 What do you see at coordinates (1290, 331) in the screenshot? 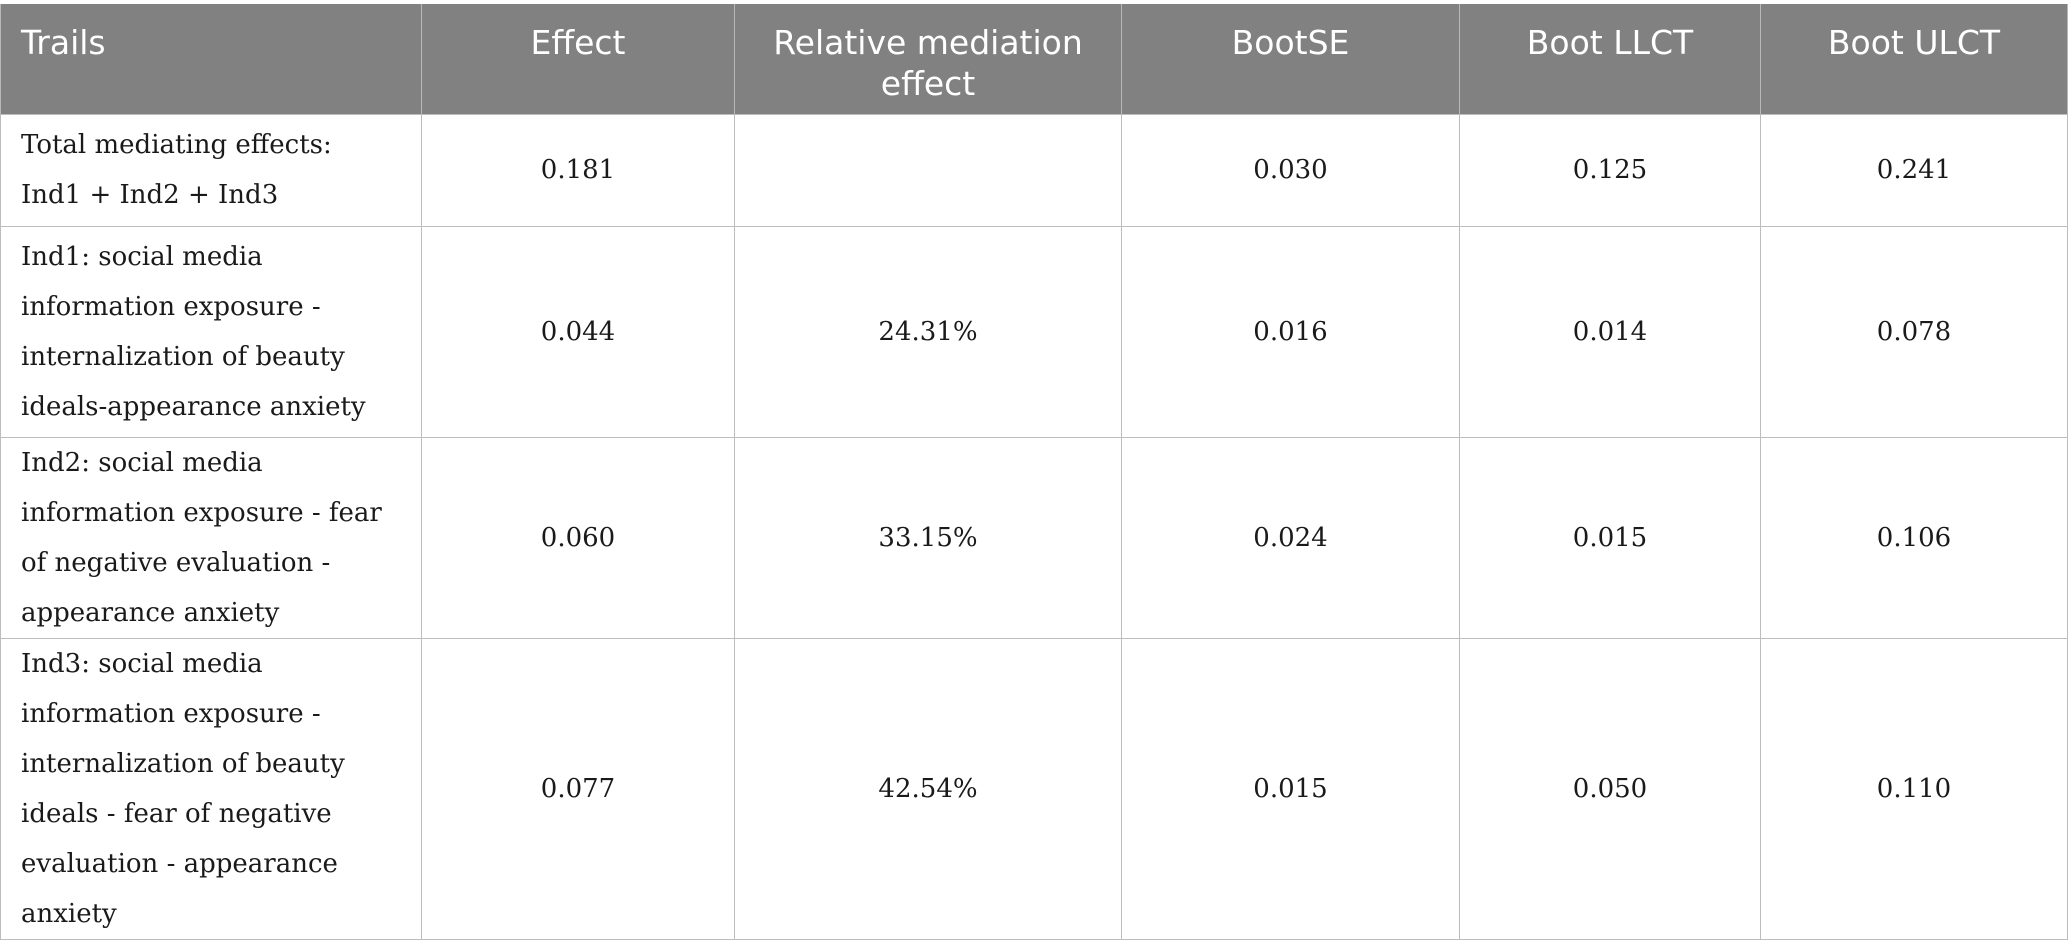
I see `cell-bootse: 0.016` at bounding box center [1290, 331].